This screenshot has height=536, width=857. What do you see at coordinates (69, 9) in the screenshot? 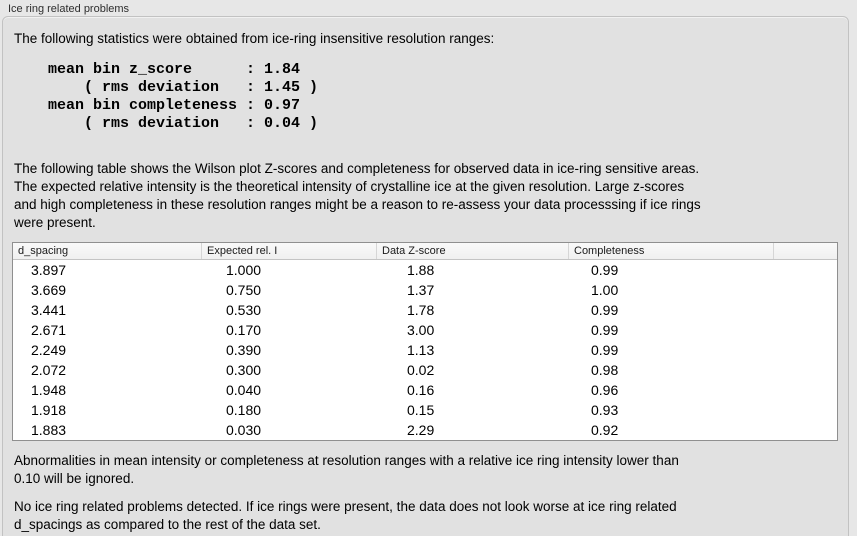
I see `panel-title: Ice ring related problems` at bounding box center [69, 9].